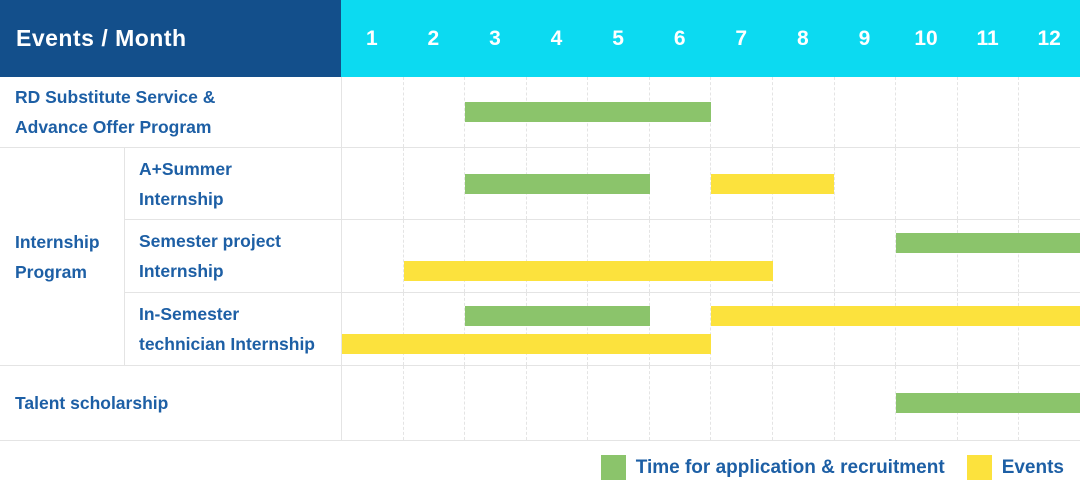  I want to click on month-label-11: 11, so click(987, 38).